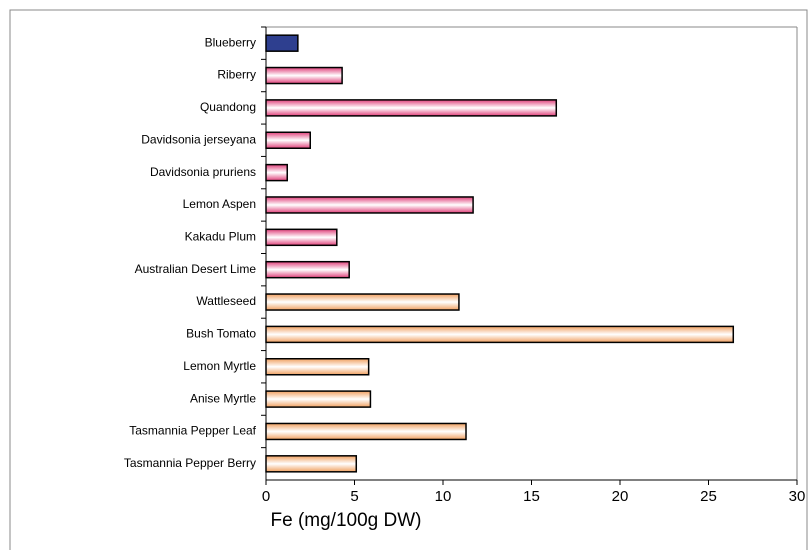 The image size is (808, 555). What do you see at coordinates (443, 496) in the screenshot?
I see `x-tick-label: 10` at bounding box center [443, 496].